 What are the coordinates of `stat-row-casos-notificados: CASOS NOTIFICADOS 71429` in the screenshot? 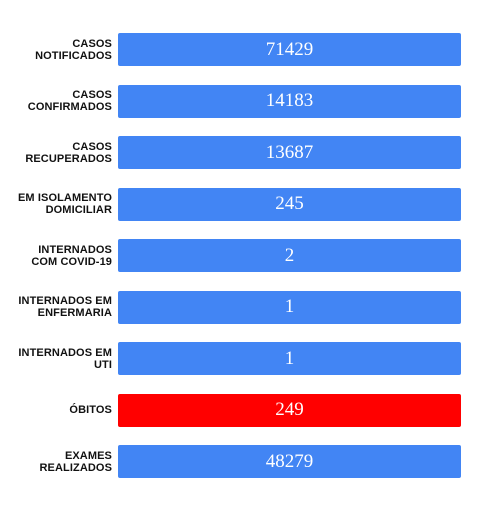 It's located at (251, 49).